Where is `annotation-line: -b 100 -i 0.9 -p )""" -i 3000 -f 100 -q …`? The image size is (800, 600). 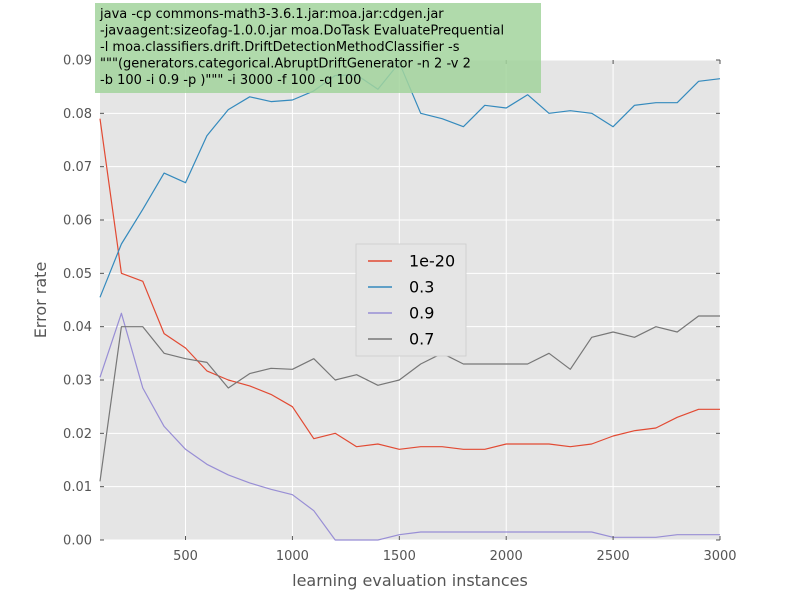
annotation-line: -b 100 -i 0.9 -p )""" -i 3000 -f 100 -q … is located at coordinates (230, 80).